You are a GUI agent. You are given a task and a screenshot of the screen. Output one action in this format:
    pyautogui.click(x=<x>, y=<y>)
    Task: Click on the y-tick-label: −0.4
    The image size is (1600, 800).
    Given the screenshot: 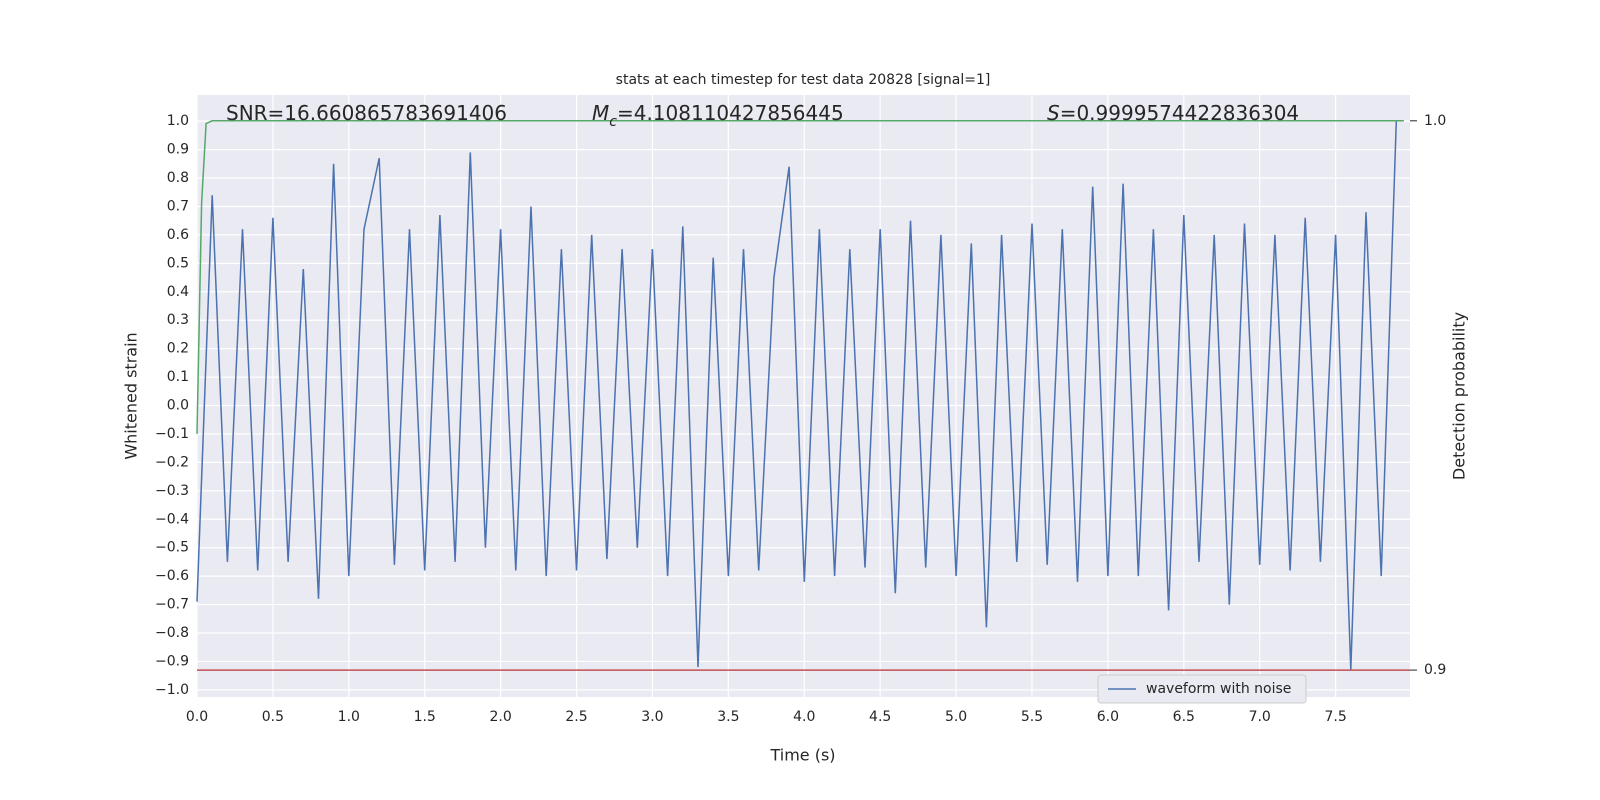 What is the action you would take?
    pyautogui.click(x=172, y=519)
    